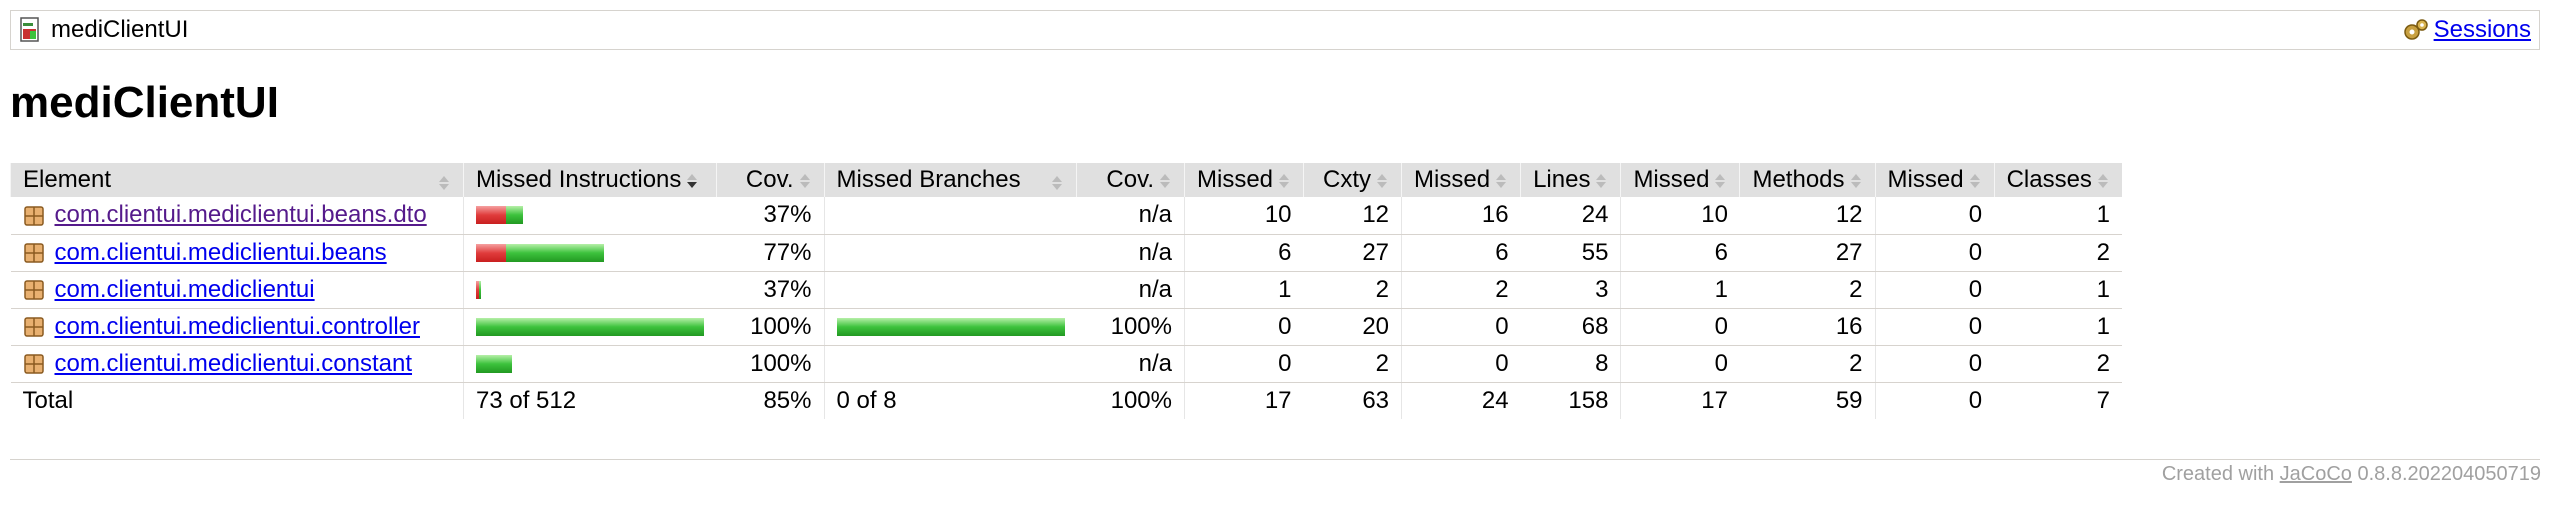  I want to click on header-missed-instructions: Missed Instructions, so click(589, 180).